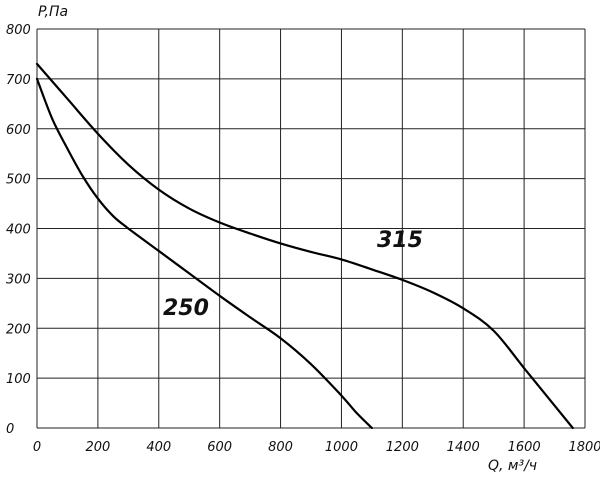 This screenshot has width=600, height=478. I want to click on x-tick-label: 1800, so click(584, 447).